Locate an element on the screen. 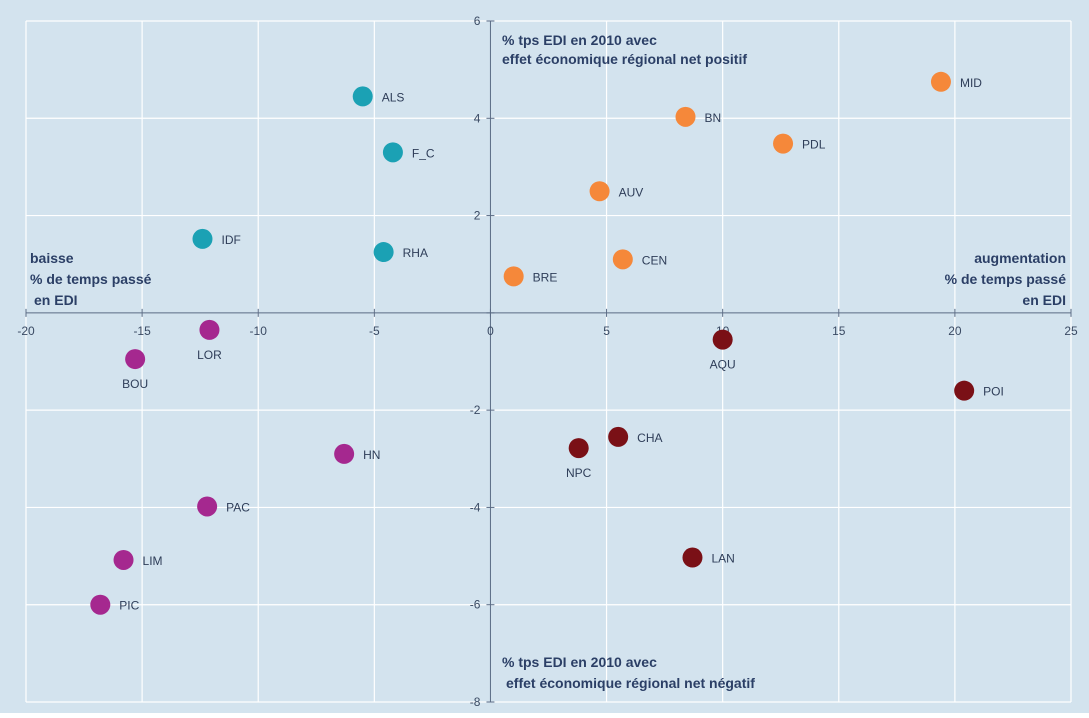 Image resolution: width=1089 pixels, height=718 pixels. point-npc is located at coordinates (578, 448).